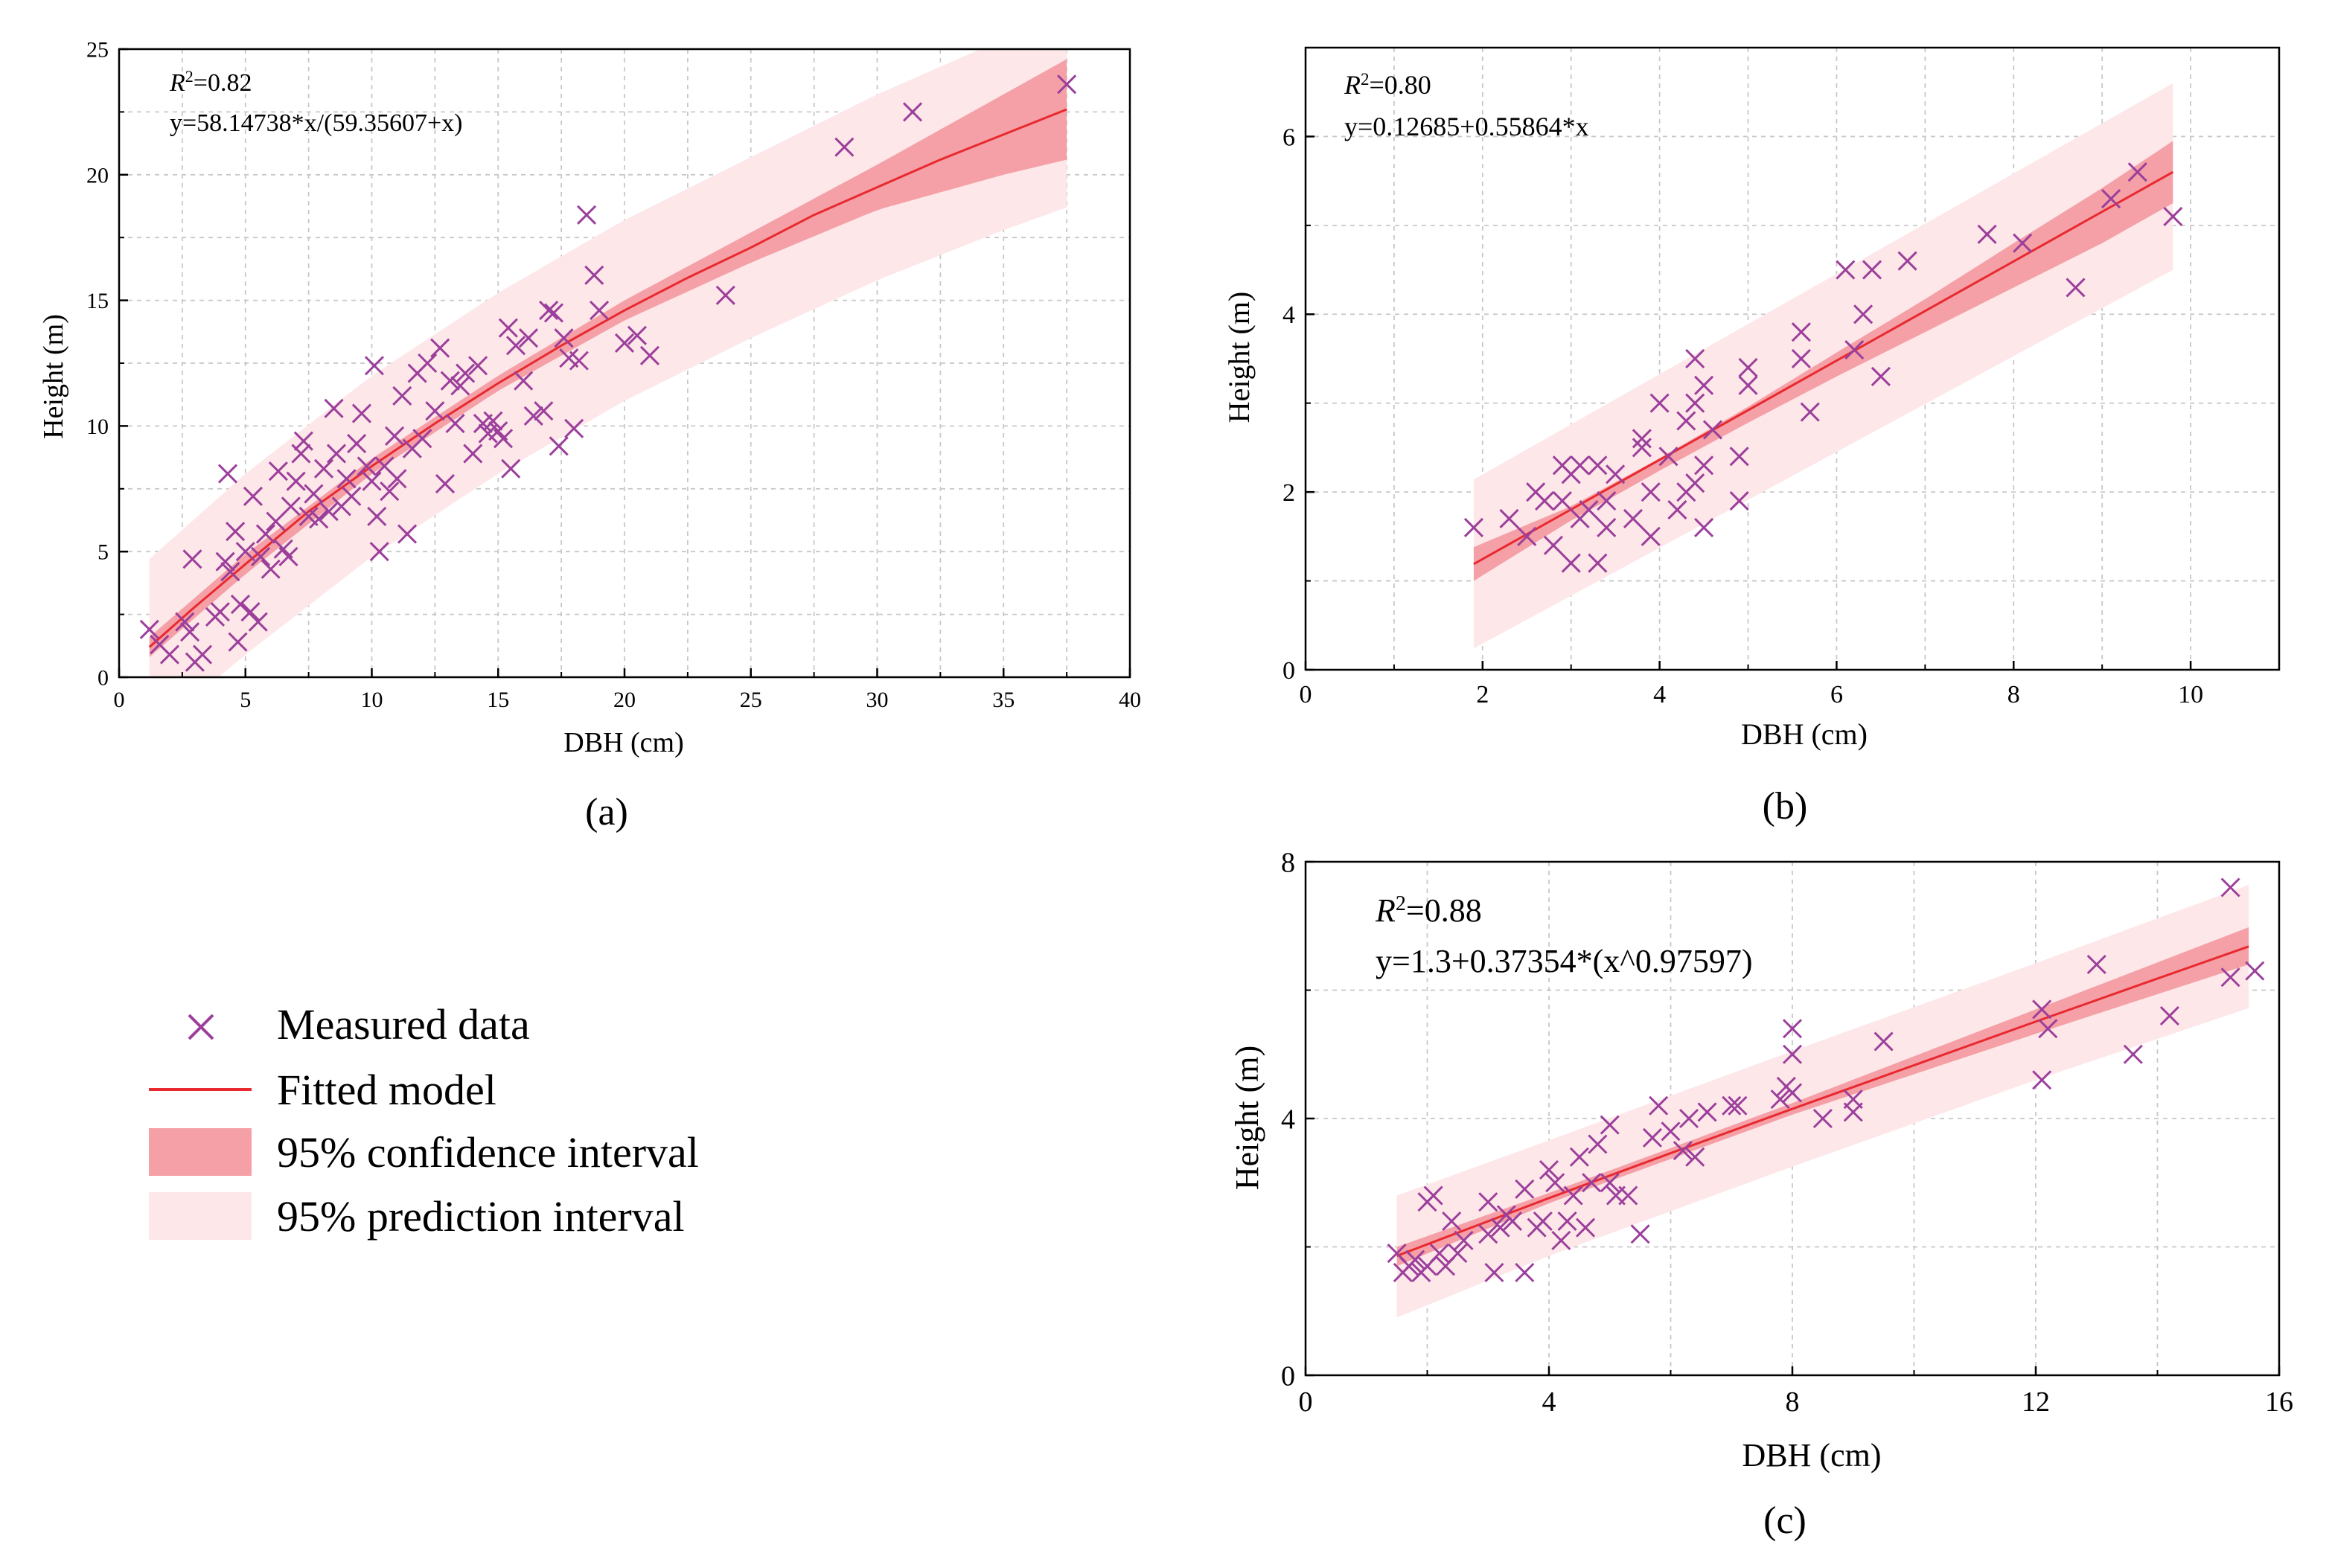 This screenshot has height=1568, width=2332. What do you see at coordinates (481, 1216) in the screenshot?
I see `legend-pi-label: 95% prediction interval` at bounding box center [481, 1216].